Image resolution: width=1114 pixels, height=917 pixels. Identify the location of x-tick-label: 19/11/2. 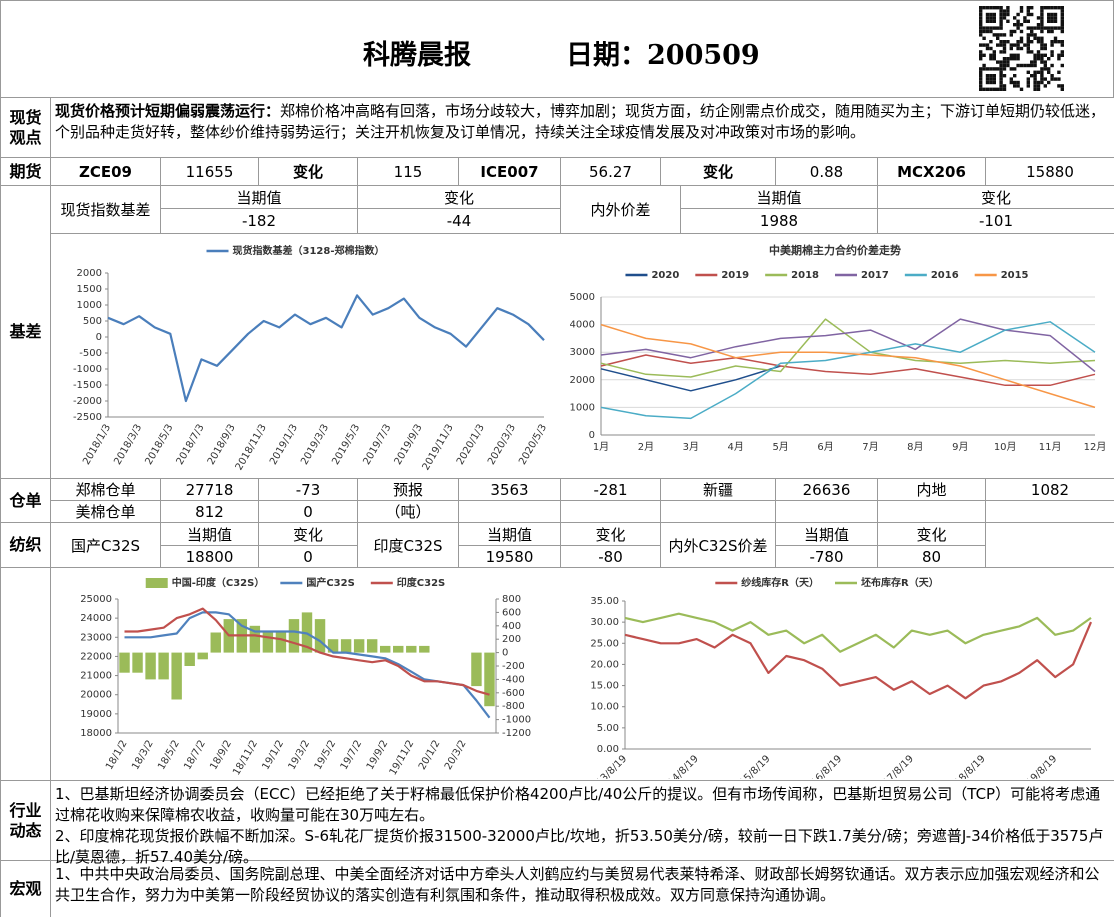
(402, 758).